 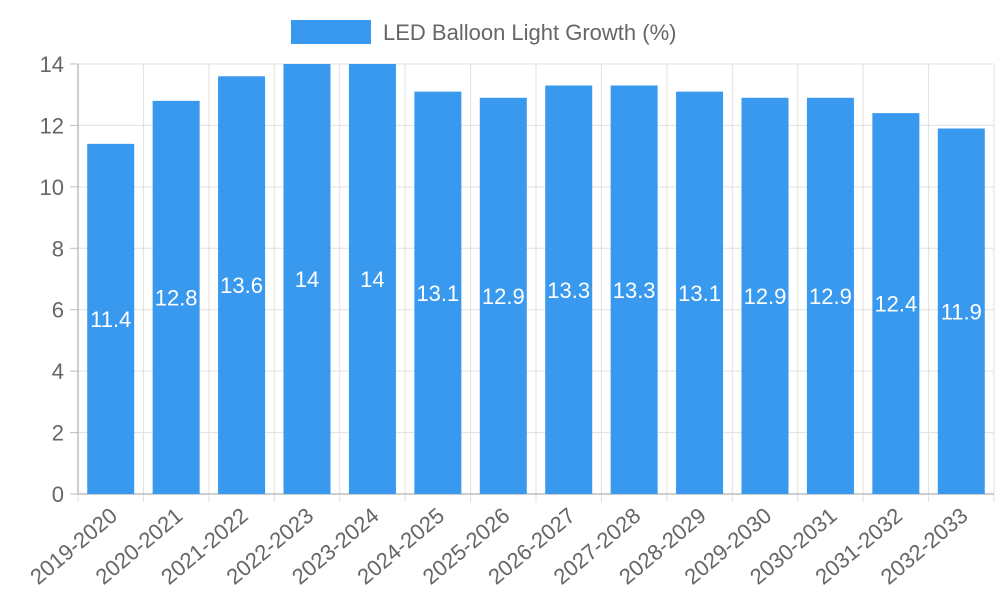 I want to click on bar-value-label: 12.8, so click(x=176, y=297).